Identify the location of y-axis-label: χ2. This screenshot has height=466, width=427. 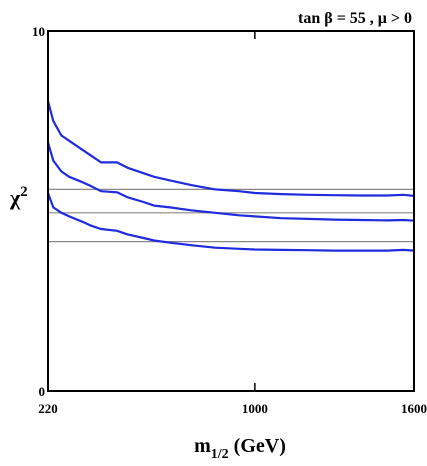
(18, 197).